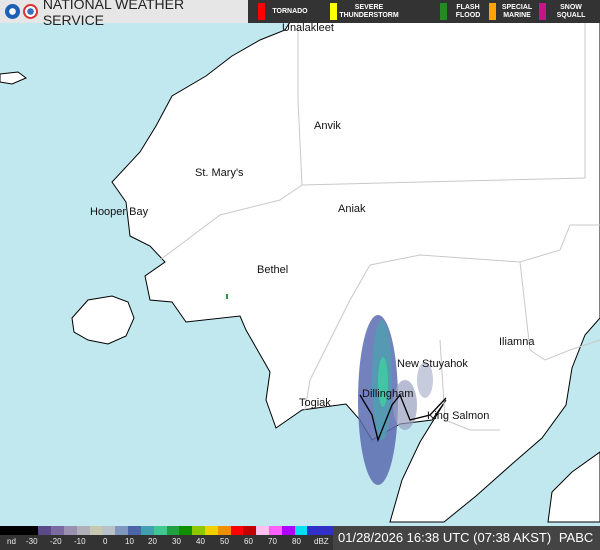 This screenshot has width=600, height=550. Describe the element at coordinates (30, 11) in the screenshot. I see `nws-logo-icon` at that location.